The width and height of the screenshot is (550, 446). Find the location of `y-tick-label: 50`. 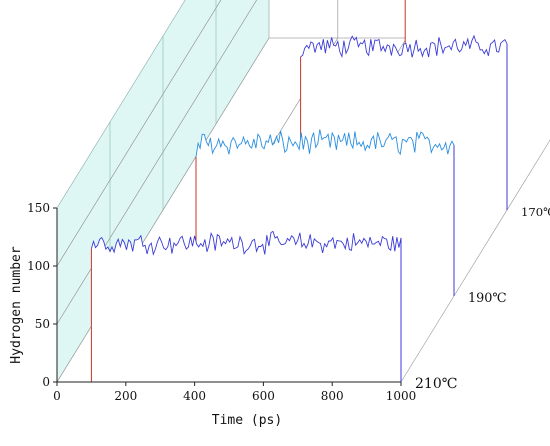

y-tick-label: 50 is located at coordinates (42, 324).